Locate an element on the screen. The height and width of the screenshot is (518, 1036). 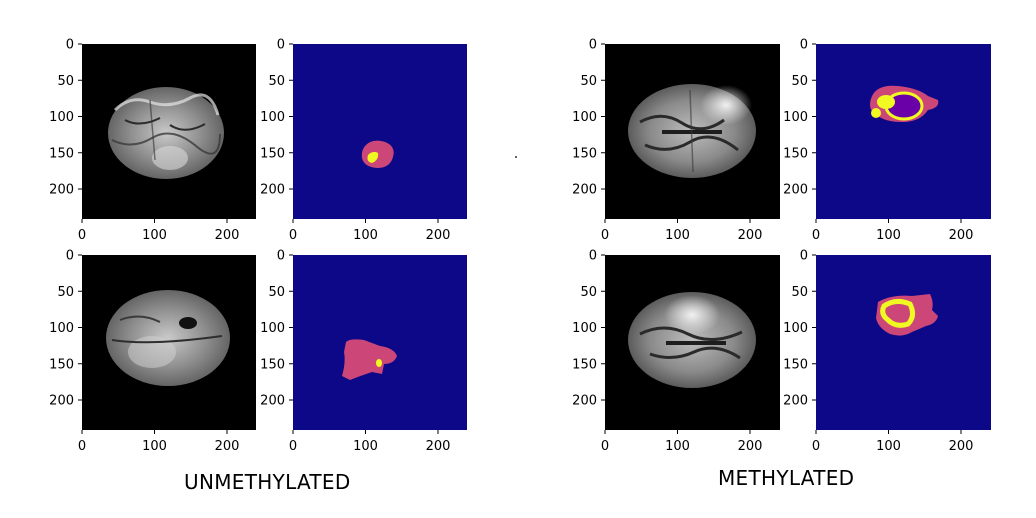
panel-unmethylated-row1-mri is located at coordinates (169, 131).